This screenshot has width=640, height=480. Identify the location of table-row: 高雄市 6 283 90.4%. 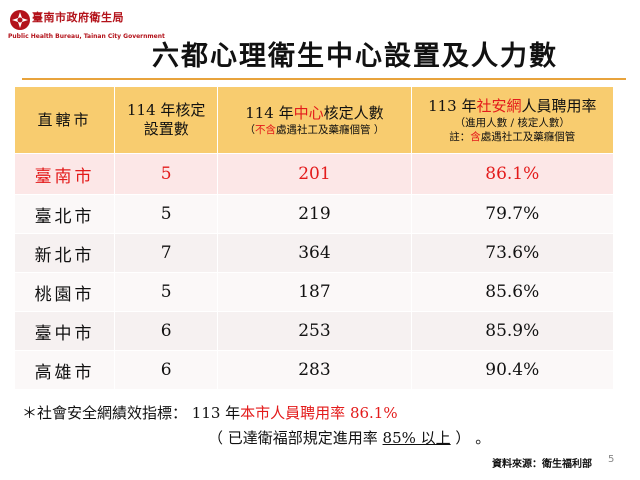
(314, 370).